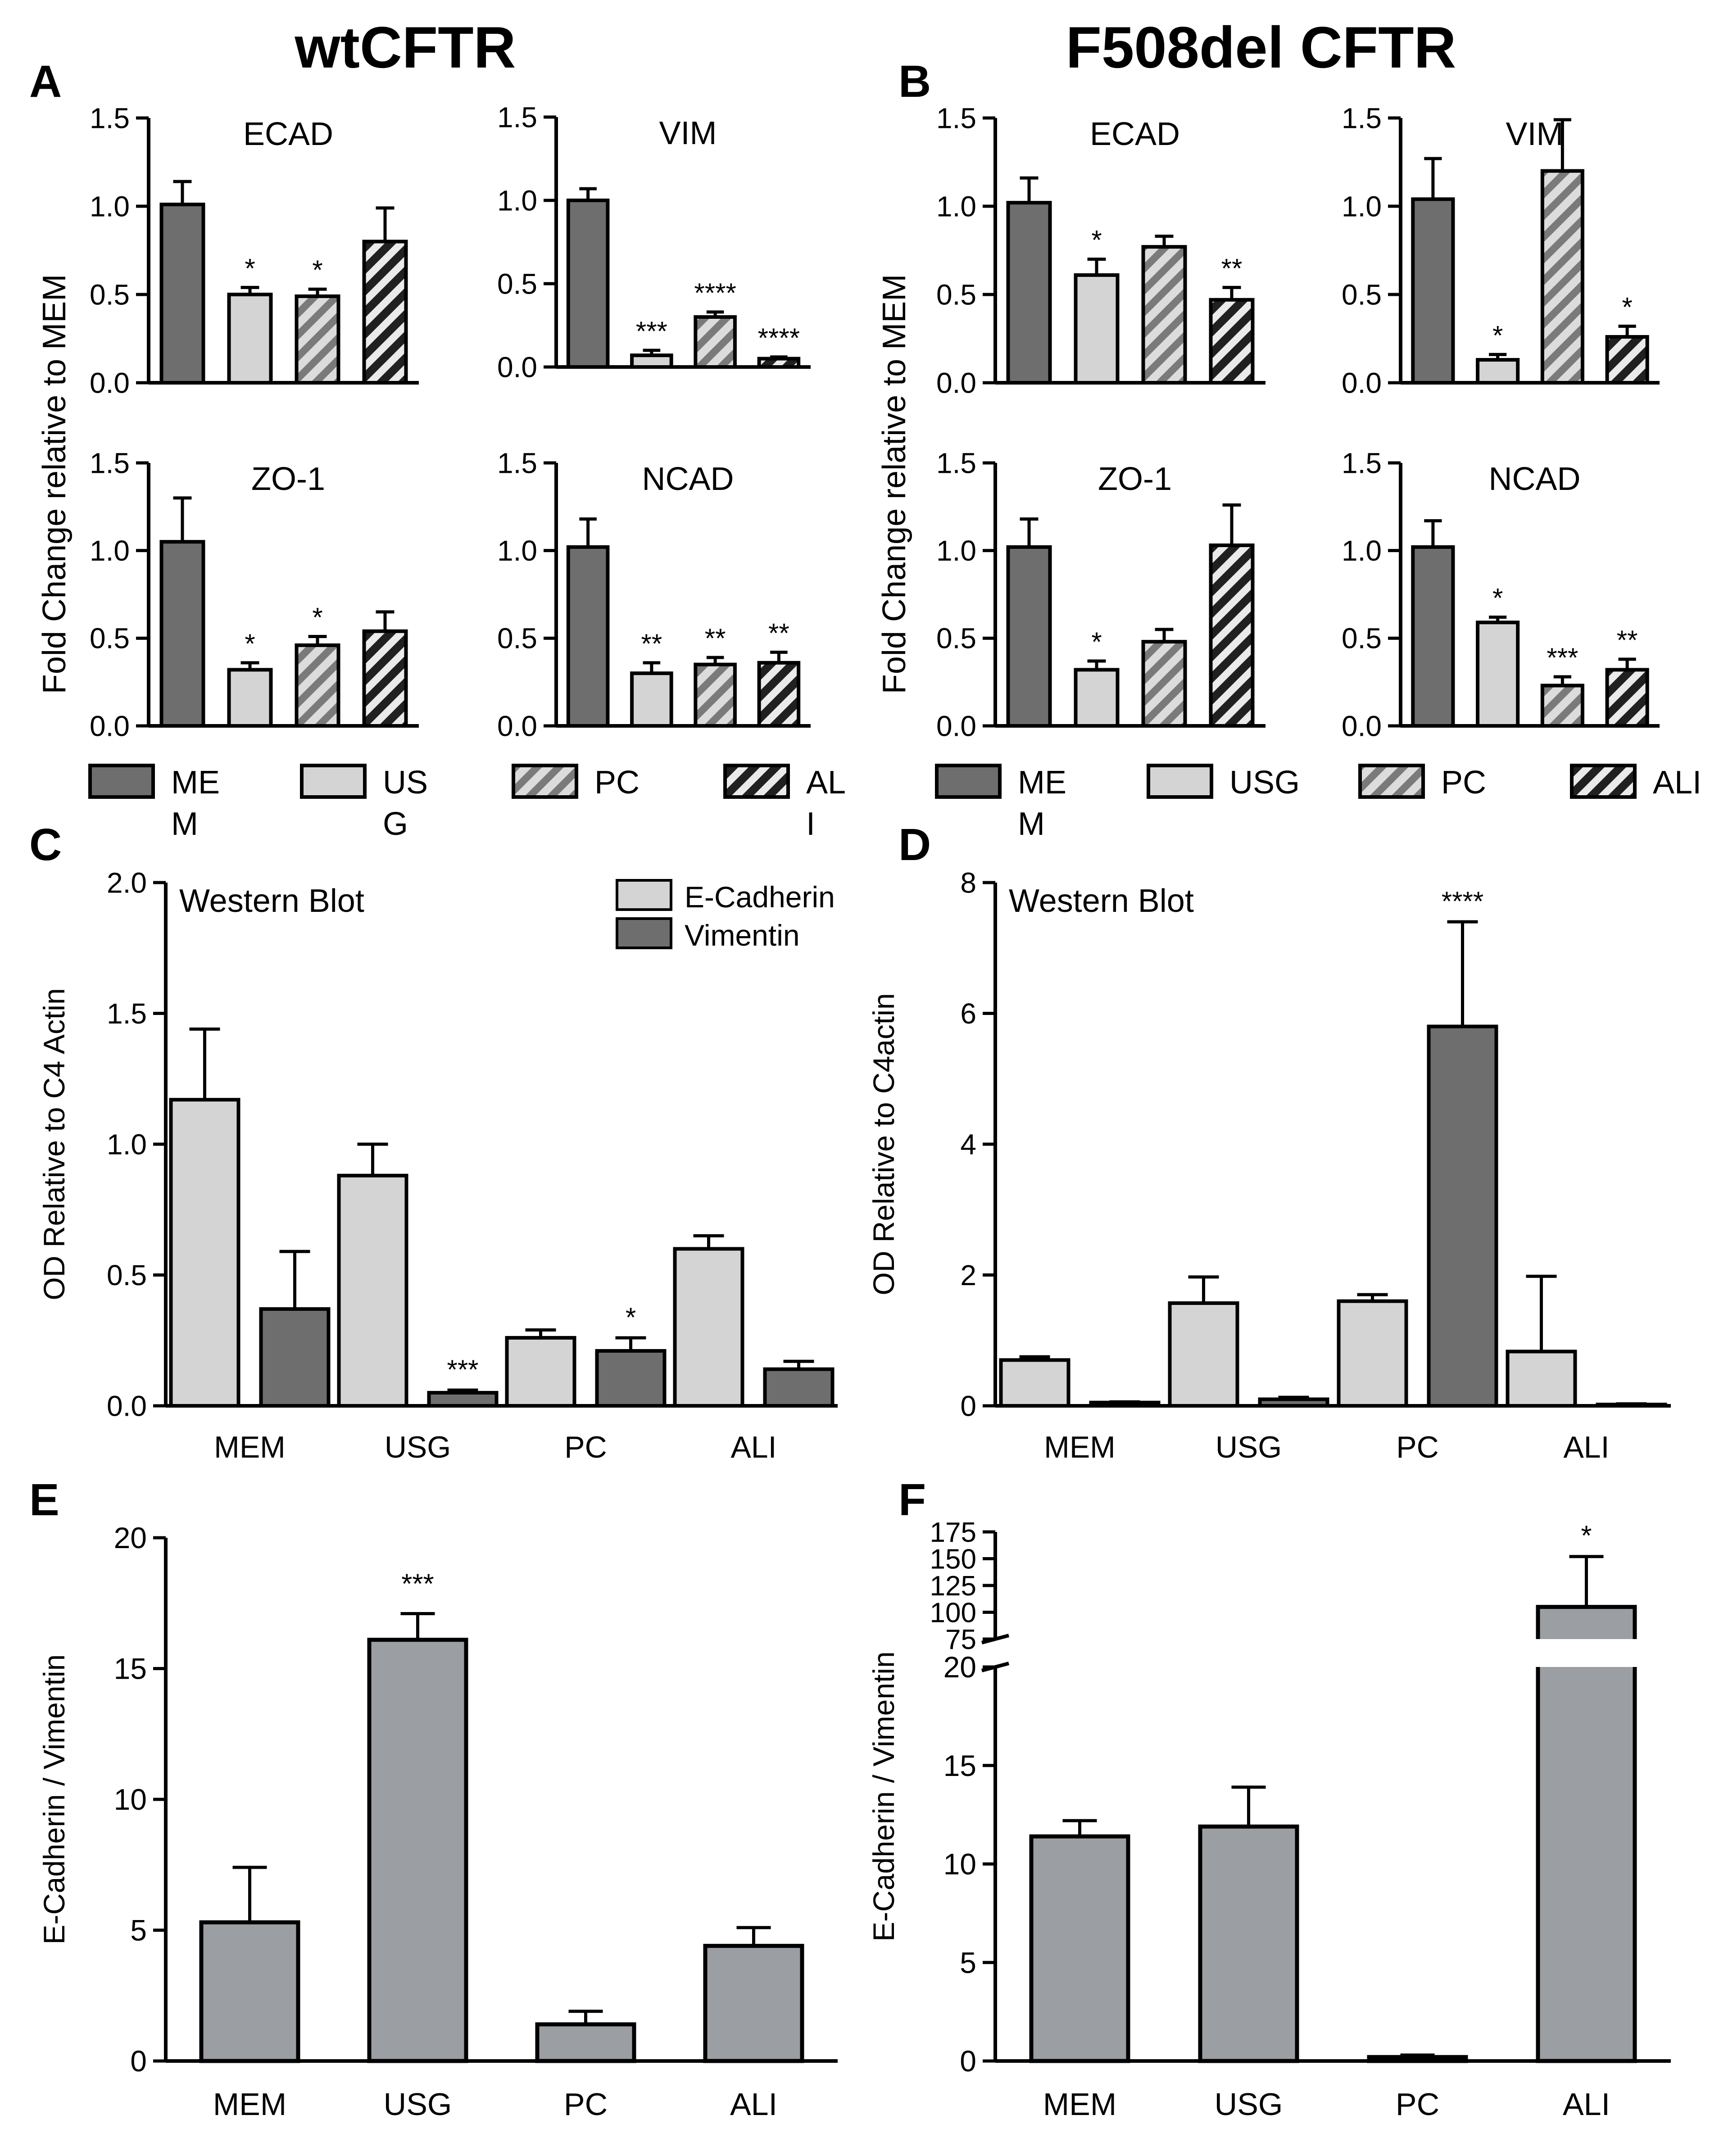 Image resolution: width=1710 pixels, height=2156 pixels. What do you see at coordinates (883, 1144) in the screenshot?
I see `D-ylabel: OD Relative to C4actin` at bounding box center [883, 1144].